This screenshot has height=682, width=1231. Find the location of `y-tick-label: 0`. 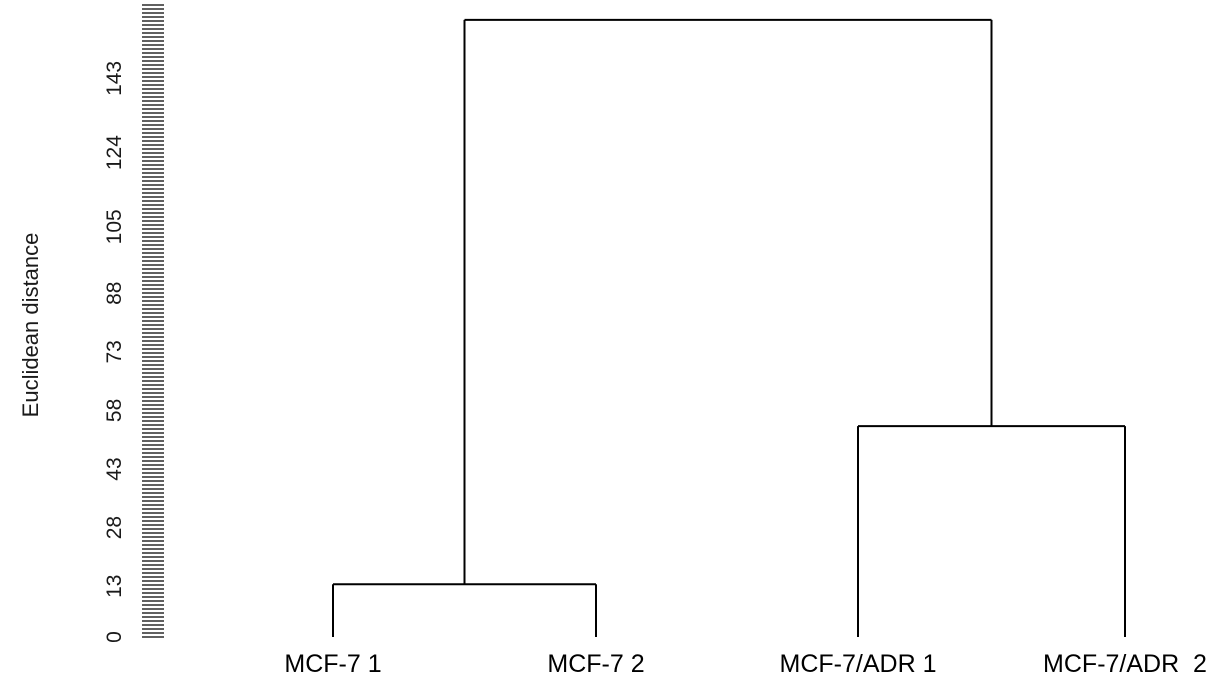

y-tick-label: 0 is located at coordinates (114, 637).